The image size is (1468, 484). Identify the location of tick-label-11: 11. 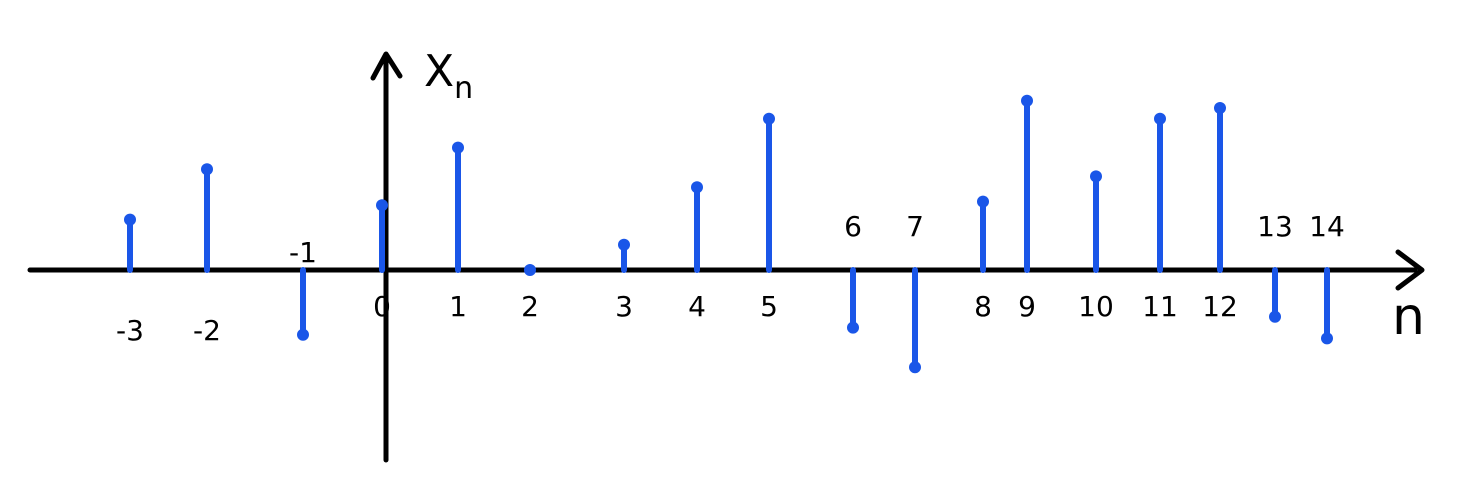
(1160, 306).